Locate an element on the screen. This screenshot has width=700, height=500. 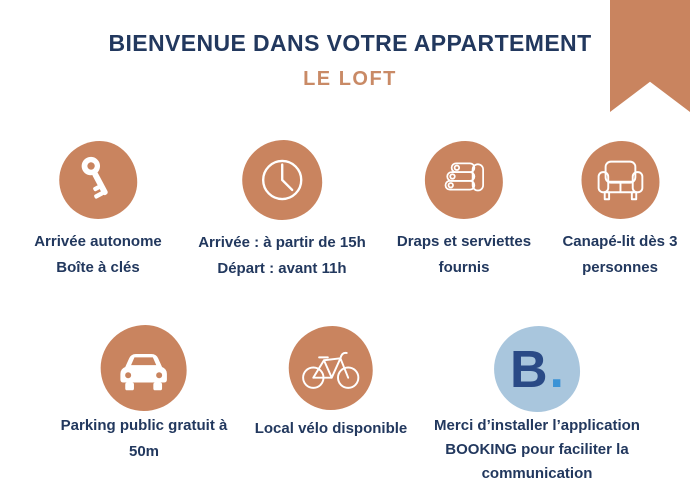
label-line: Local vélo disponible is located at coordinates (331, 428).